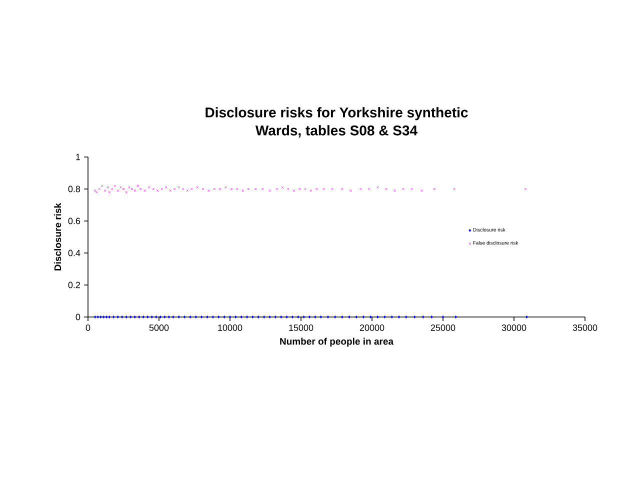 The image size is (640, 480). What do you see at coordinates (88, 327) in the screenshot?
I see `x-tick-label: 0` at bounding box center [88, 327].